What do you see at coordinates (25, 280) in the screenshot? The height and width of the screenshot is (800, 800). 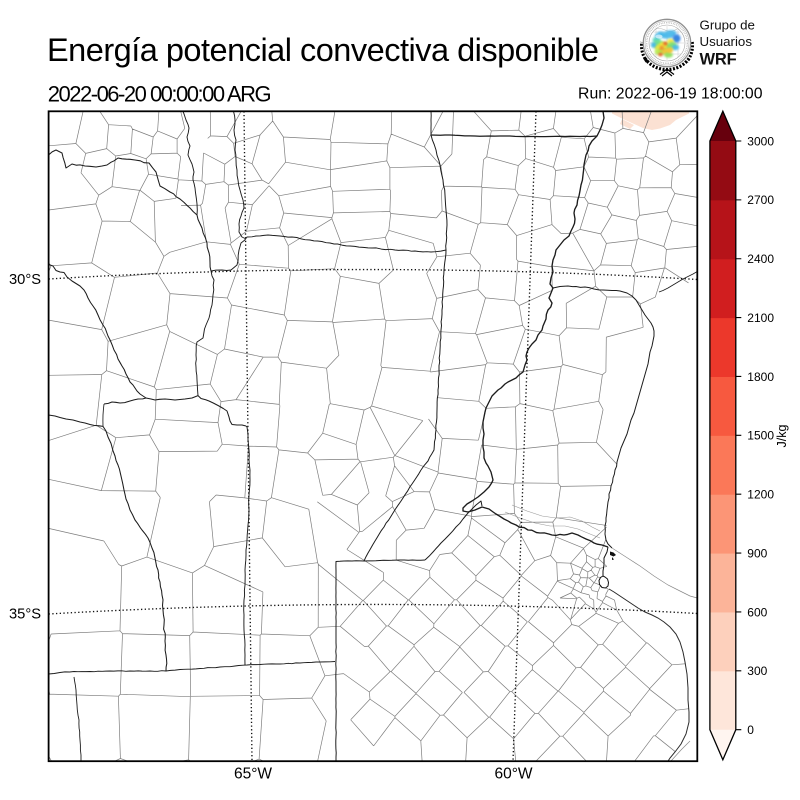 I see `svg-text: 30°S` at bounding box center [25, 280].